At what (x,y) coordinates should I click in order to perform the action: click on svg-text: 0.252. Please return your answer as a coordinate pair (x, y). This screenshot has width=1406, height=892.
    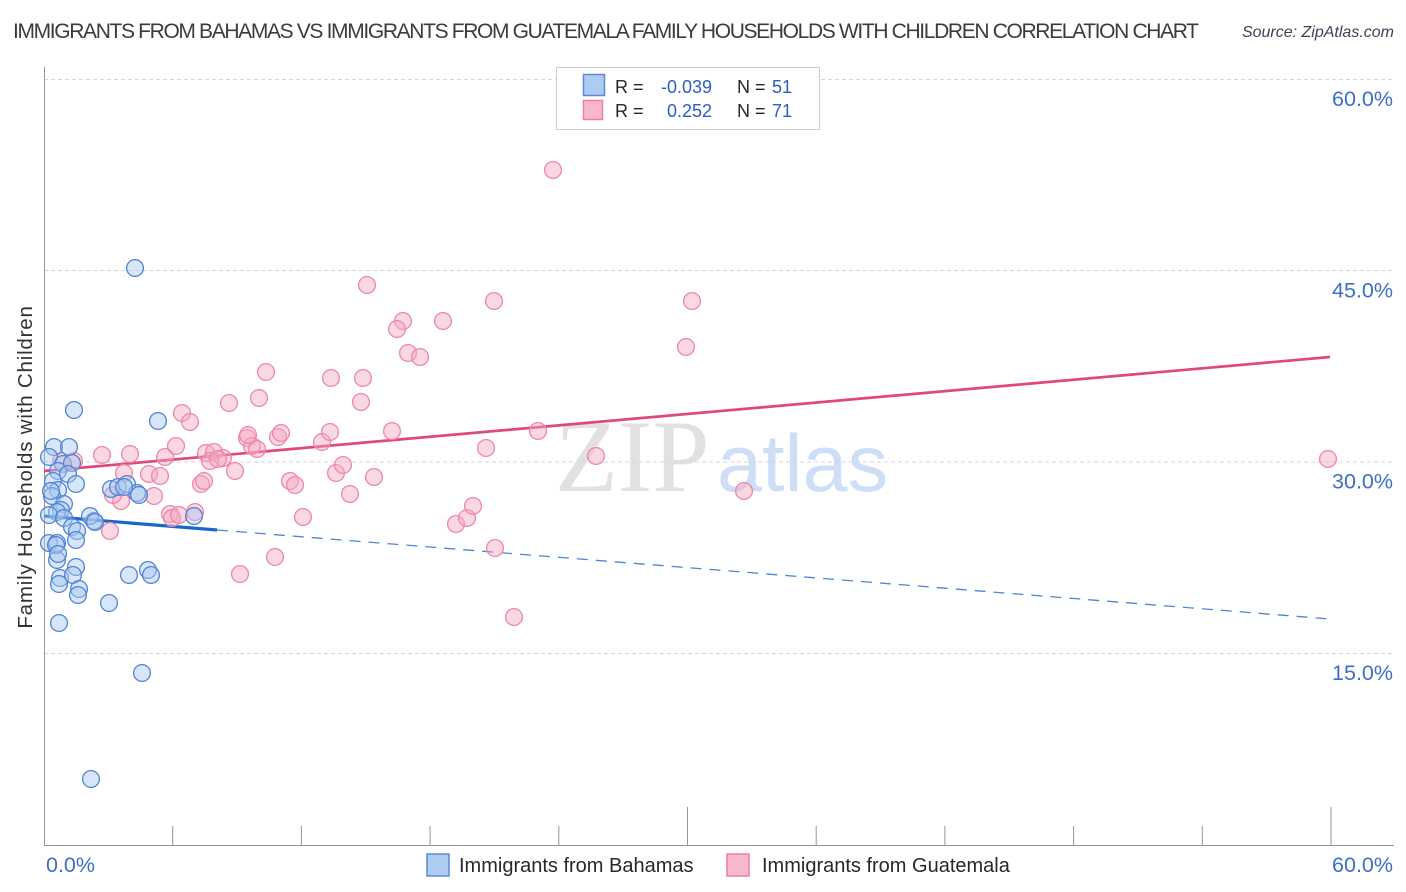
    Looking at the image, I should click on (689, 111).